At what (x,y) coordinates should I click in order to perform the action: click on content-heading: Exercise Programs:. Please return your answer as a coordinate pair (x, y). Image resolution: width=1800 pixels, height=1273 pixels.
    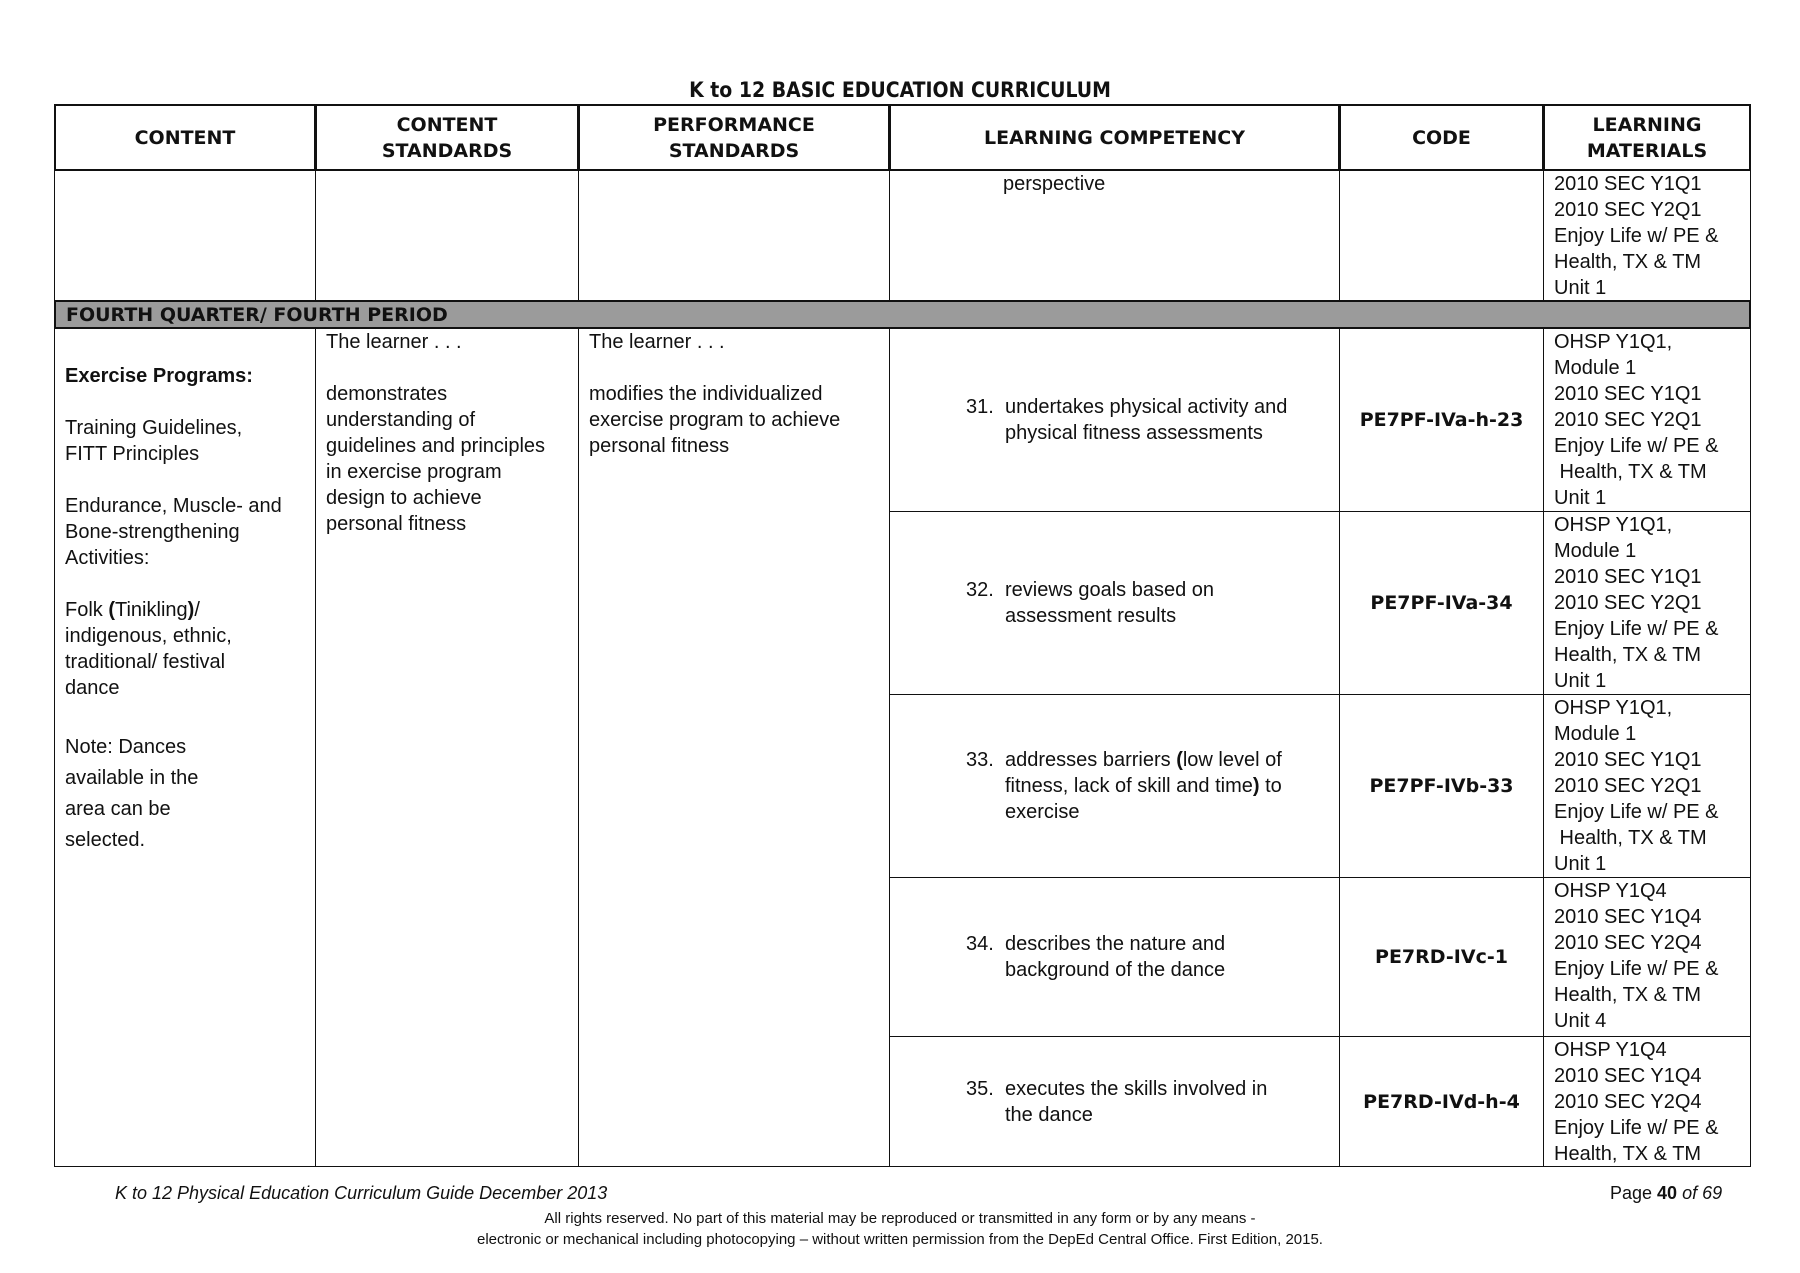
    Looking at the image, I should click on (159, 376).